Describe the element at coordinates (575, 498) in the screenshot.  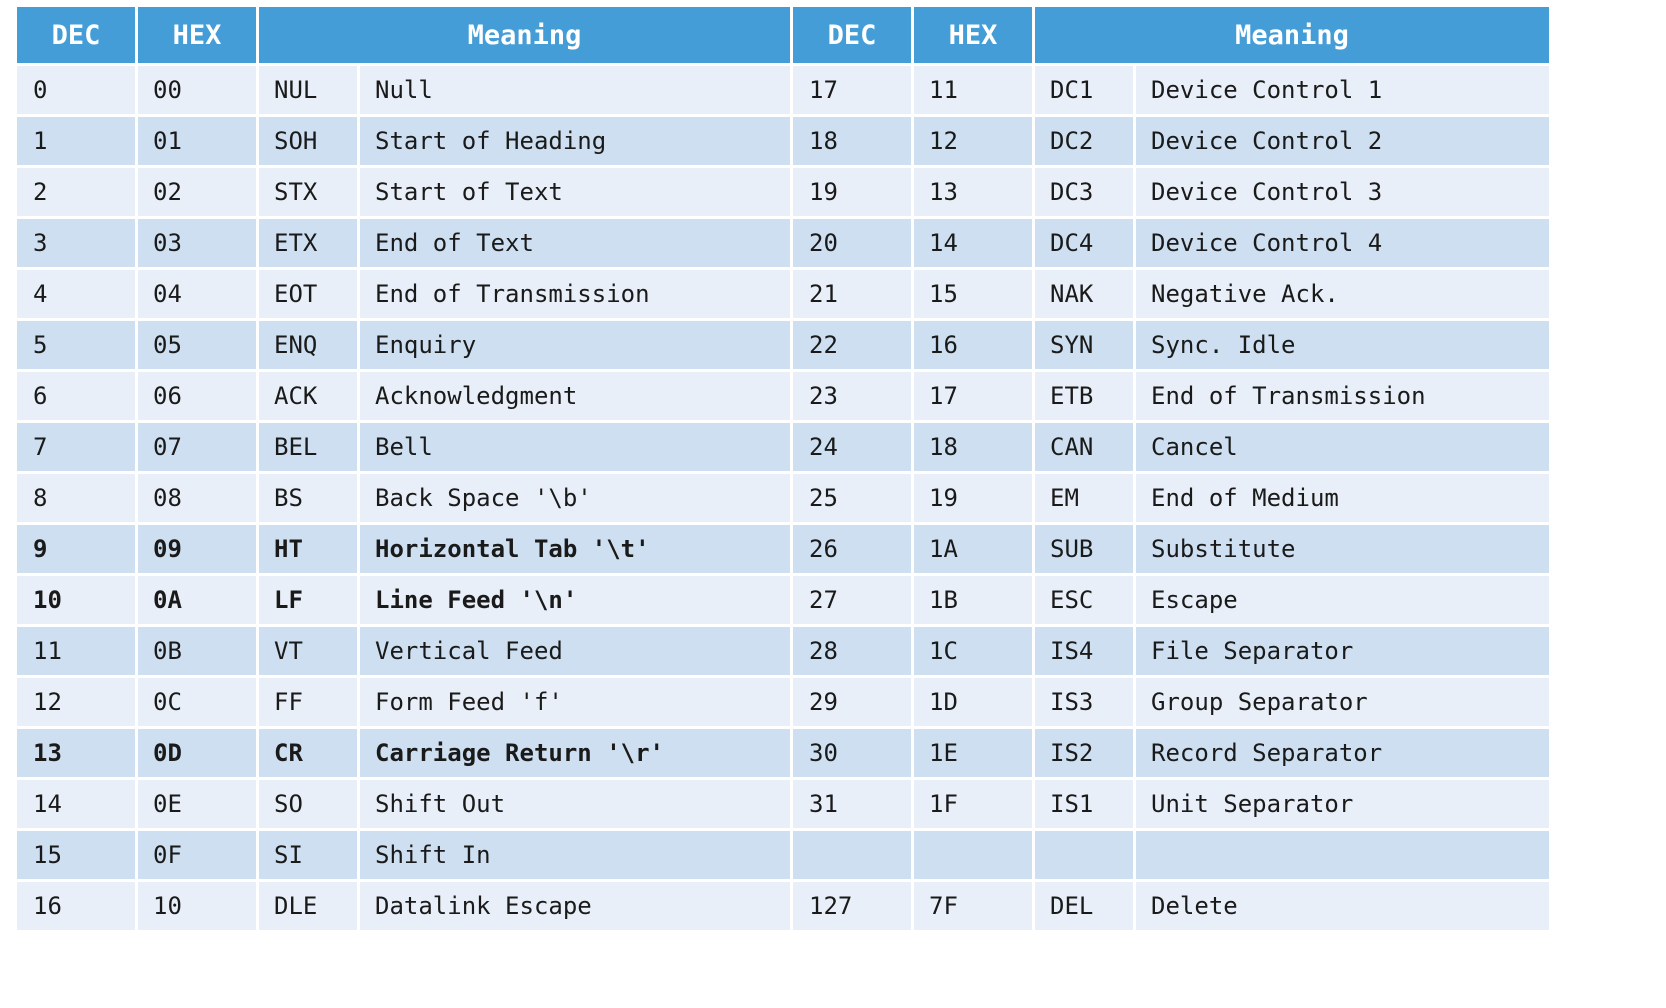
I see `left-meaning-cell: Back Space '\b'` at that location.